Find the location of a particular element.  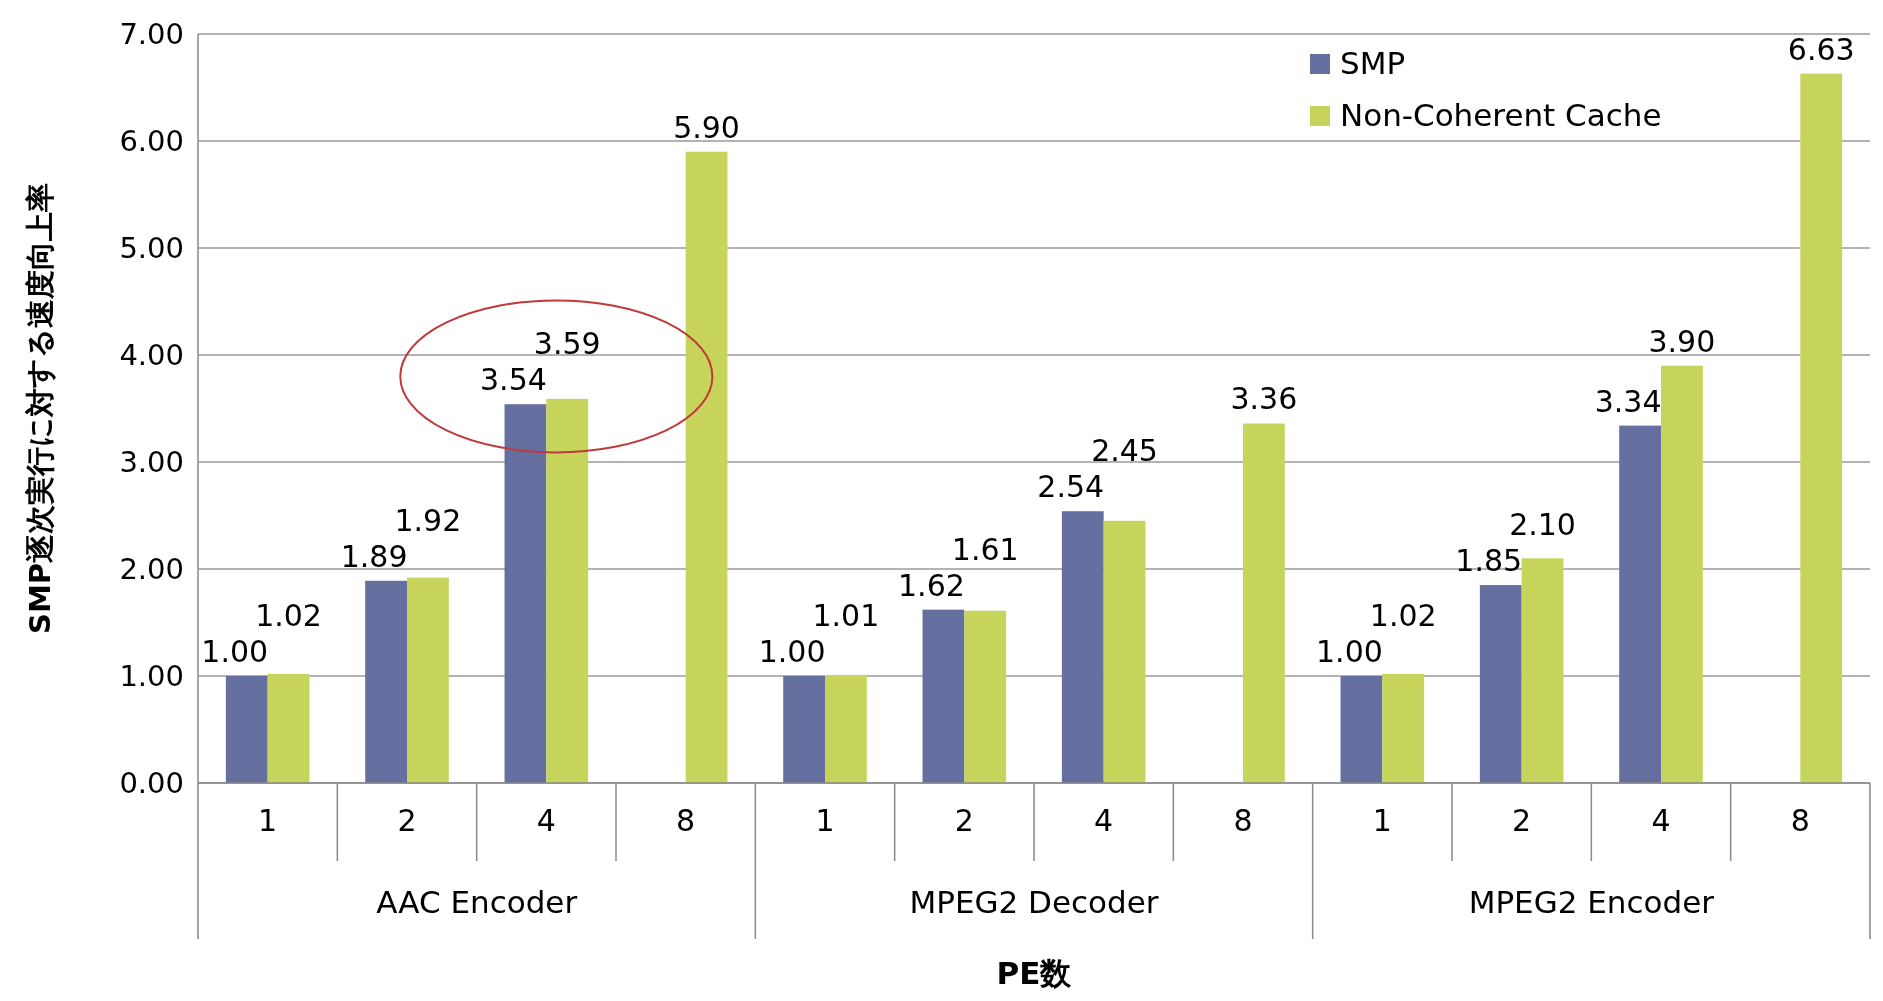

data-label: 1.92 is located at coordinates (428, 520).